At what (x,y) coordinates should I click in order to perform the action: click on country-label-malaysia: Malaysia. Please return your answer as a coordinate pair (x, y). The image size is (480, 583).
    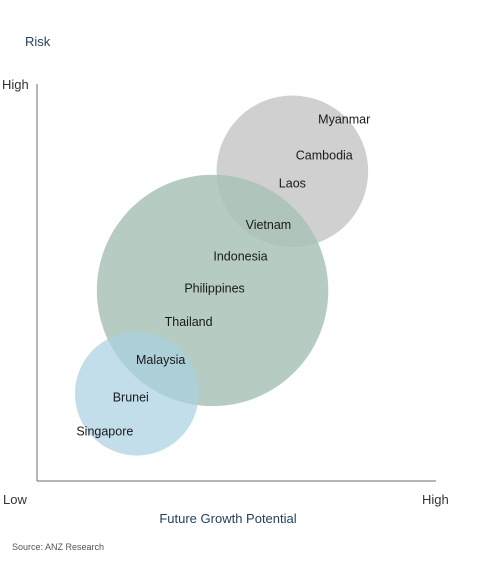
    Looking at the image, I should click on (160, 360).